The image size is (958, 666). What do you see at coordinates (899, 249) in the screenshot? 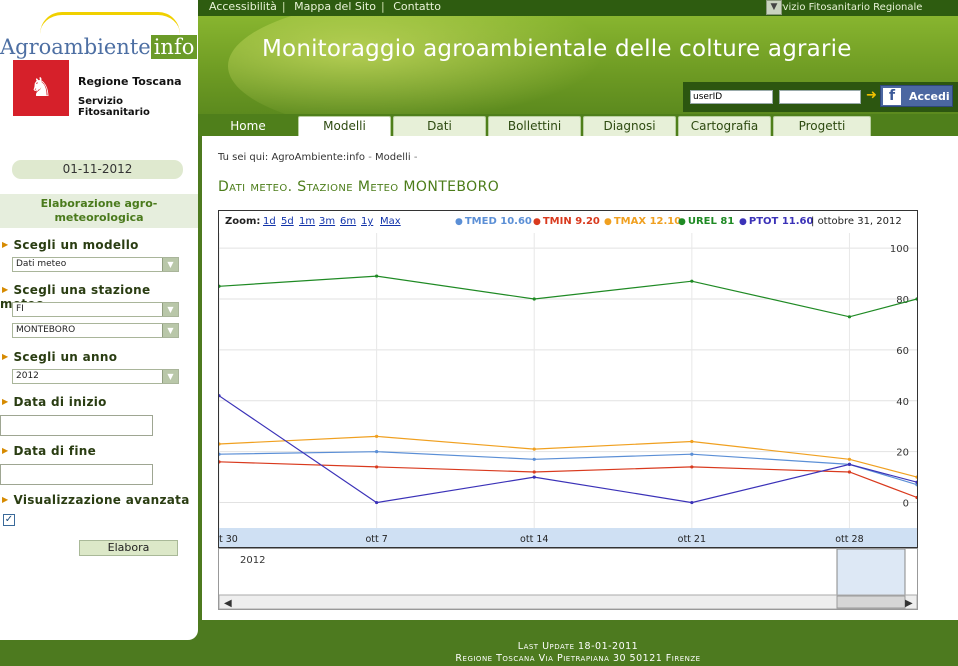
I see `y-tick-label: 100` at bounding box center [899, 249].